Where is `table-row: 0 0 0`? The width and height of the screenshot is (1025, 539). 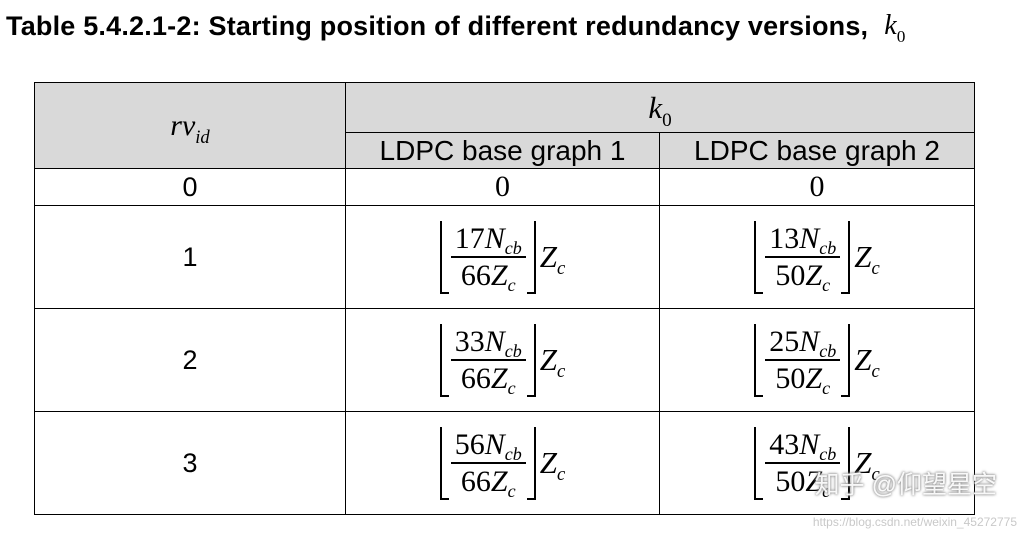
table-row: 0 0 0 is located at coordinates (504, 187).